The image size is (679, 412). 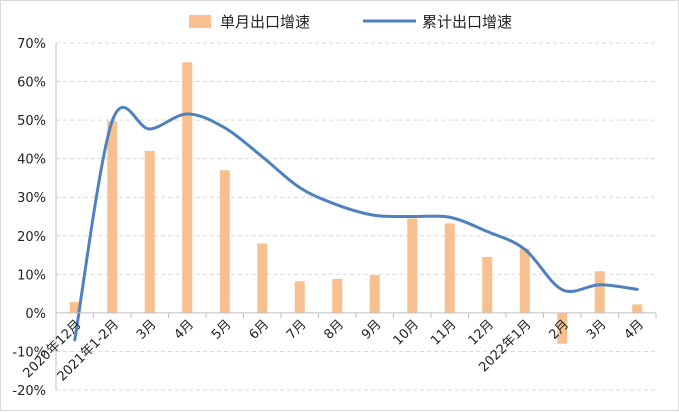 What do you see at coordinates (259, 330) in the screenshot?
I see `x-tick-label: 6月` at bounding box center [259, 330].